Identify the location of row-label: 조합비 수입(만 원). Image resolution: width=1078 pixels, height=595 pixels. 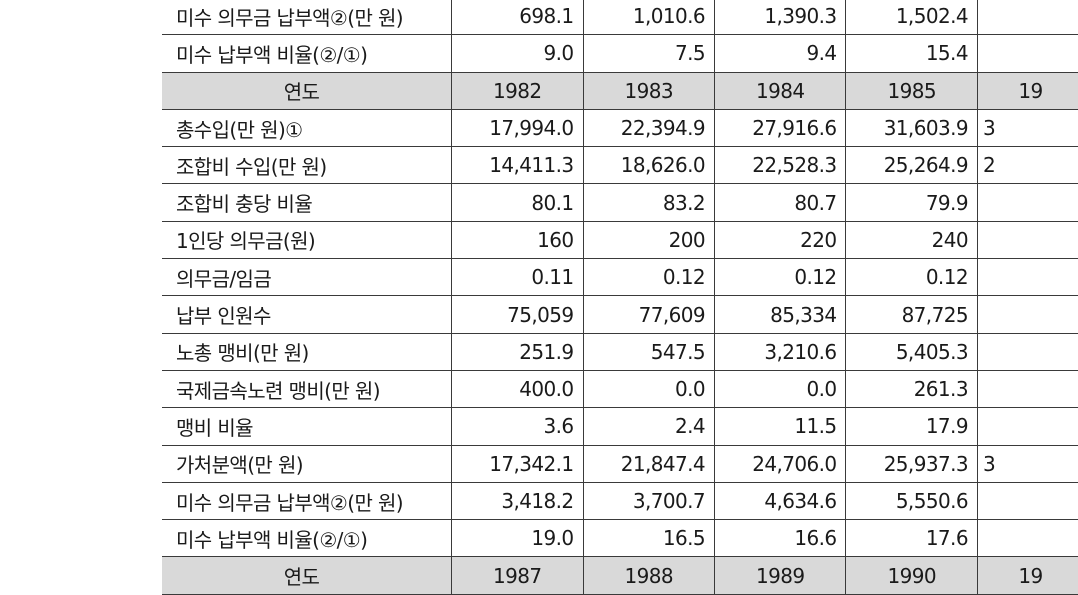
(307, 165).